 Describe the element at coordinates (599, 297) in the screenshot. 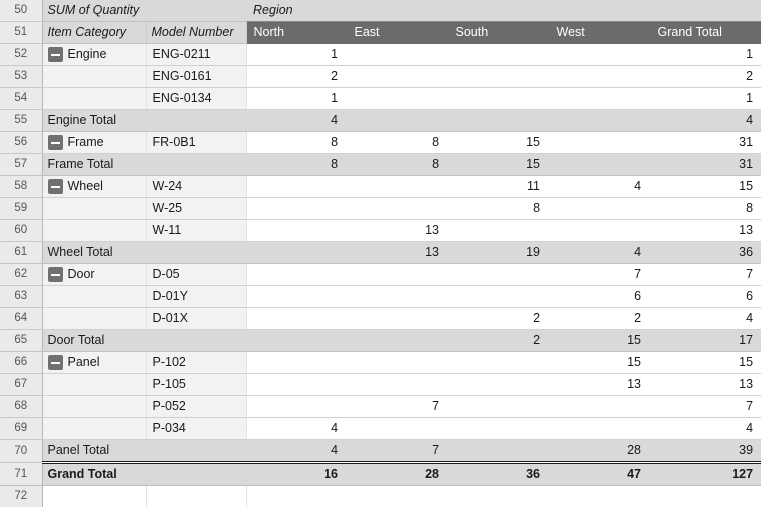

I see `region-value-cell: 6` at that location.